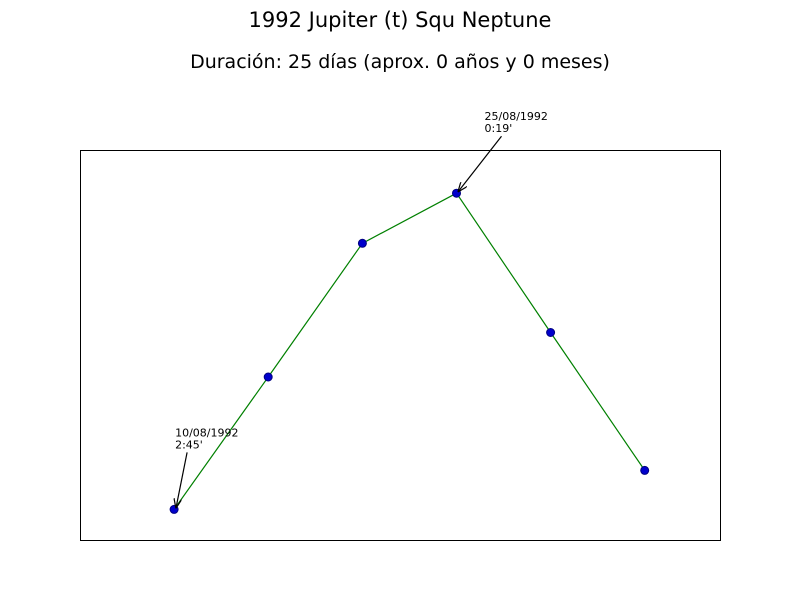 Image resolution: width=800 pixels, height=600 pixels. I want to click on annotation-date: 25/08/1992, so click(516, 116).